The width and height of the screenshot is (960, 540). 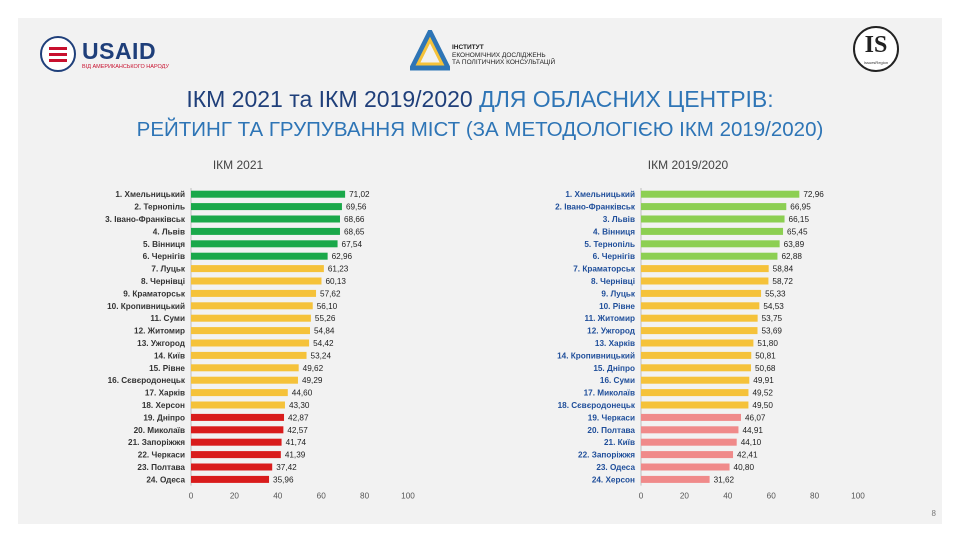 I want to click on category-label: 24. Херсон, so click(x=613, y=479).